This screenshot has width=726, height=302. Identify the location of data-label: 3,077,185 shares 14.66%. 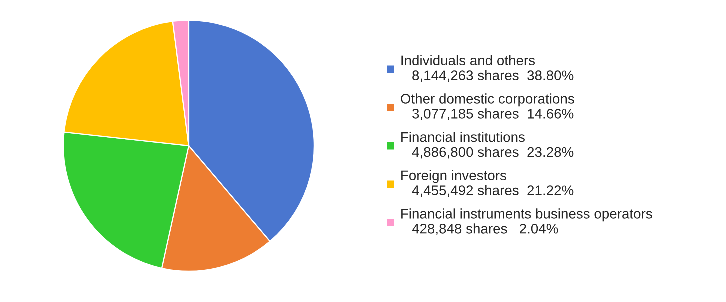
(493, 114).